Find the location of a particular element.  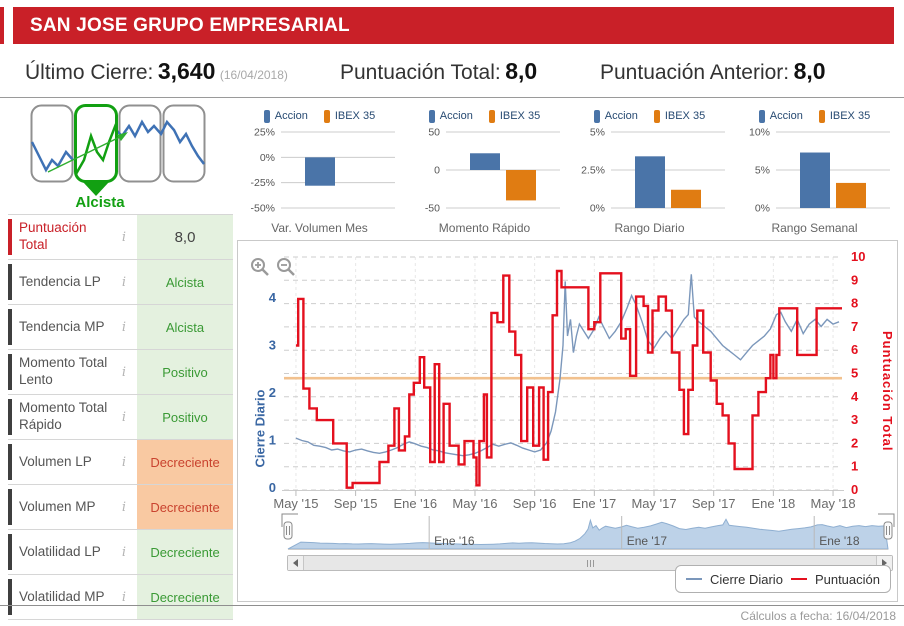

mini-chart-momento-rapido: Accion IBEX 35 50 0 -50 Momento Rápido is located at coordinates (484, 170).